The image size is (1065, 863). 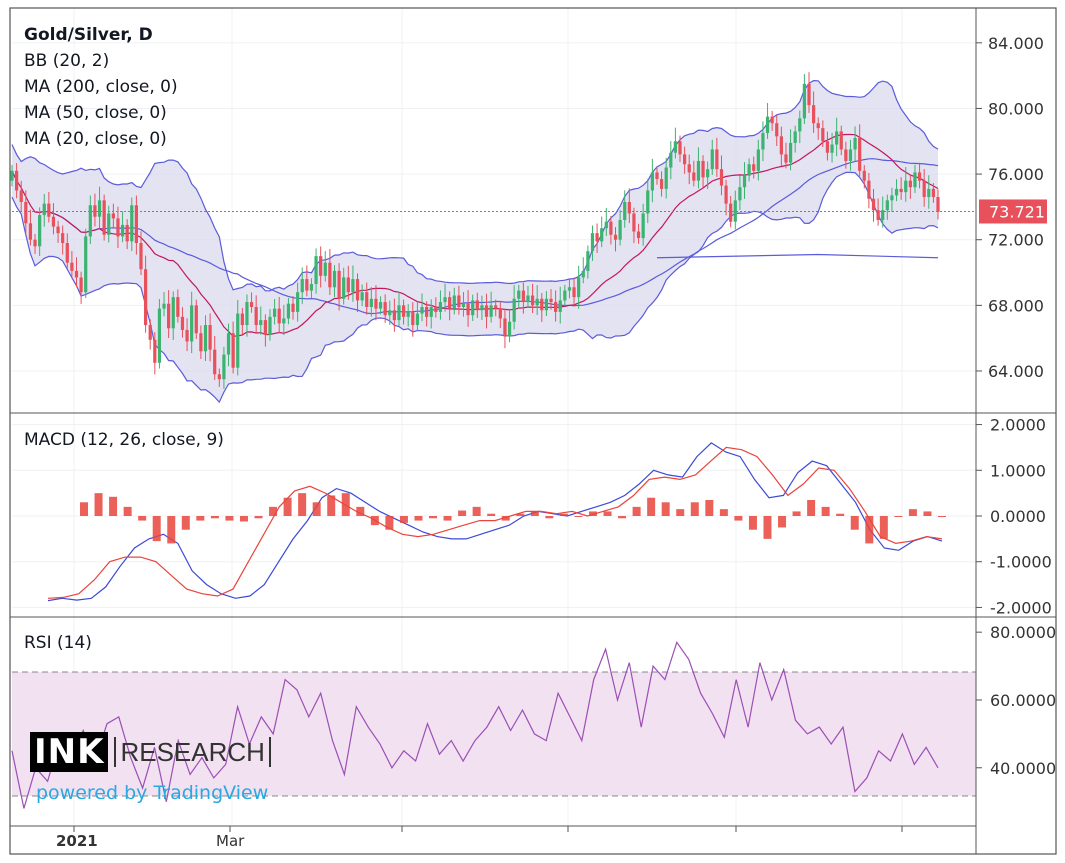 I want to click on indicator-ma20: MA (20, close, 0), so click(x=95, y=139).